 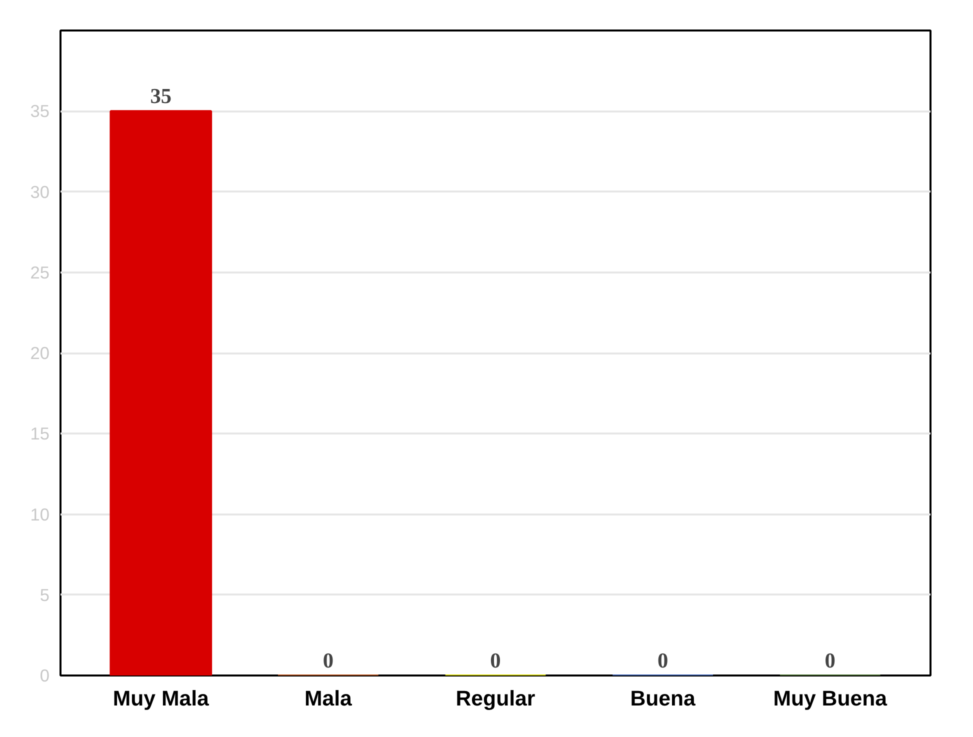 I want to click on x-tick-label: Muy Buena, so click(x=830, y=698).